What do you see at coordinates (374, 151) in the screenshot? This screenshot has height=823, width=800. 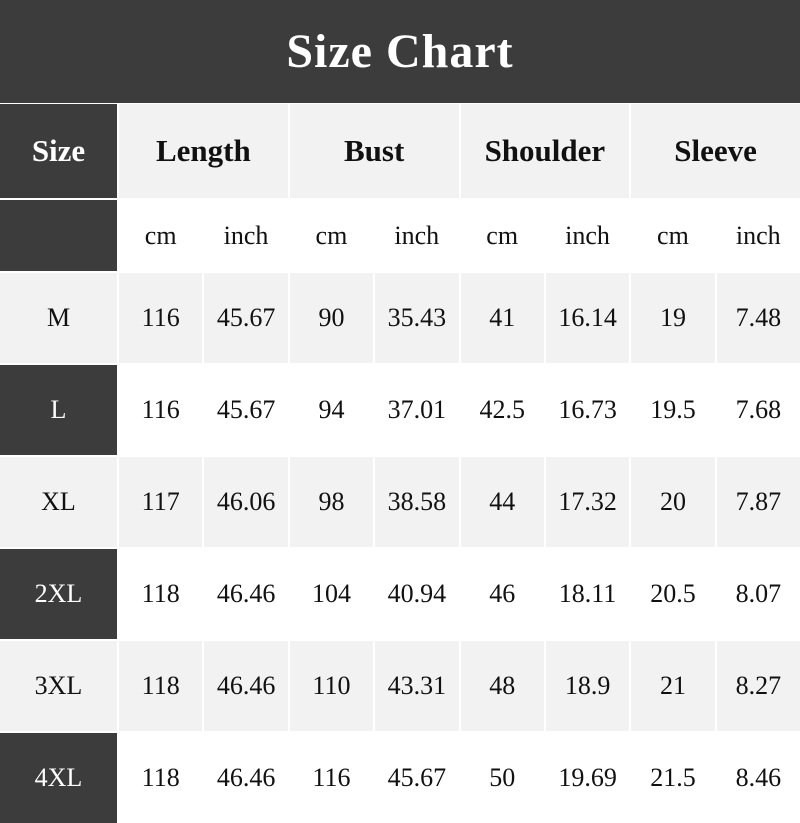 I see `header-bust: Bust` at bounding box center [374, 151].